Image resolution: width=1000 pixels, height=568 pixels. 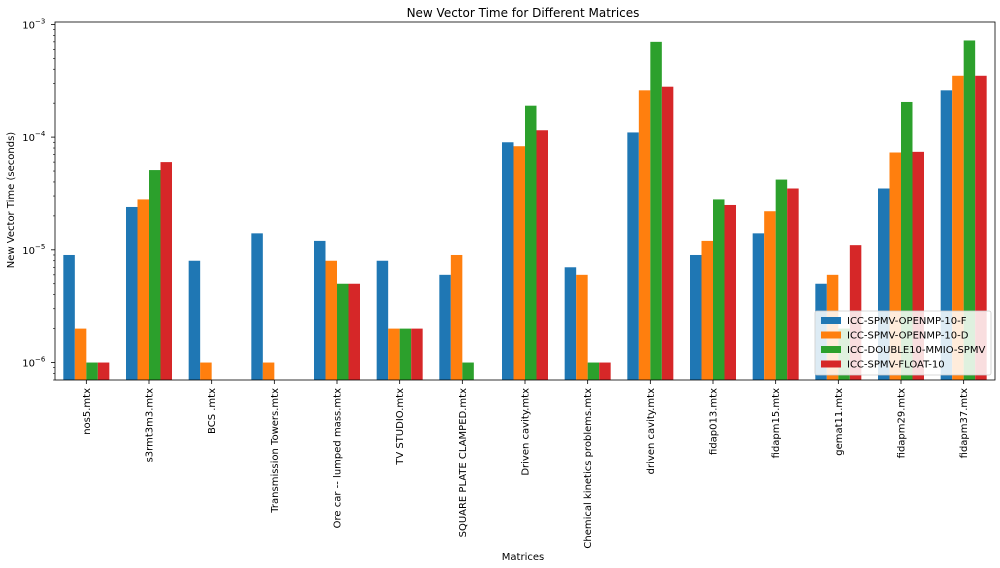 What do you see at coordinates (523, 557) in the screenshot?
I see `x-axis-label: Matrices` at bounding box center [523, 557].